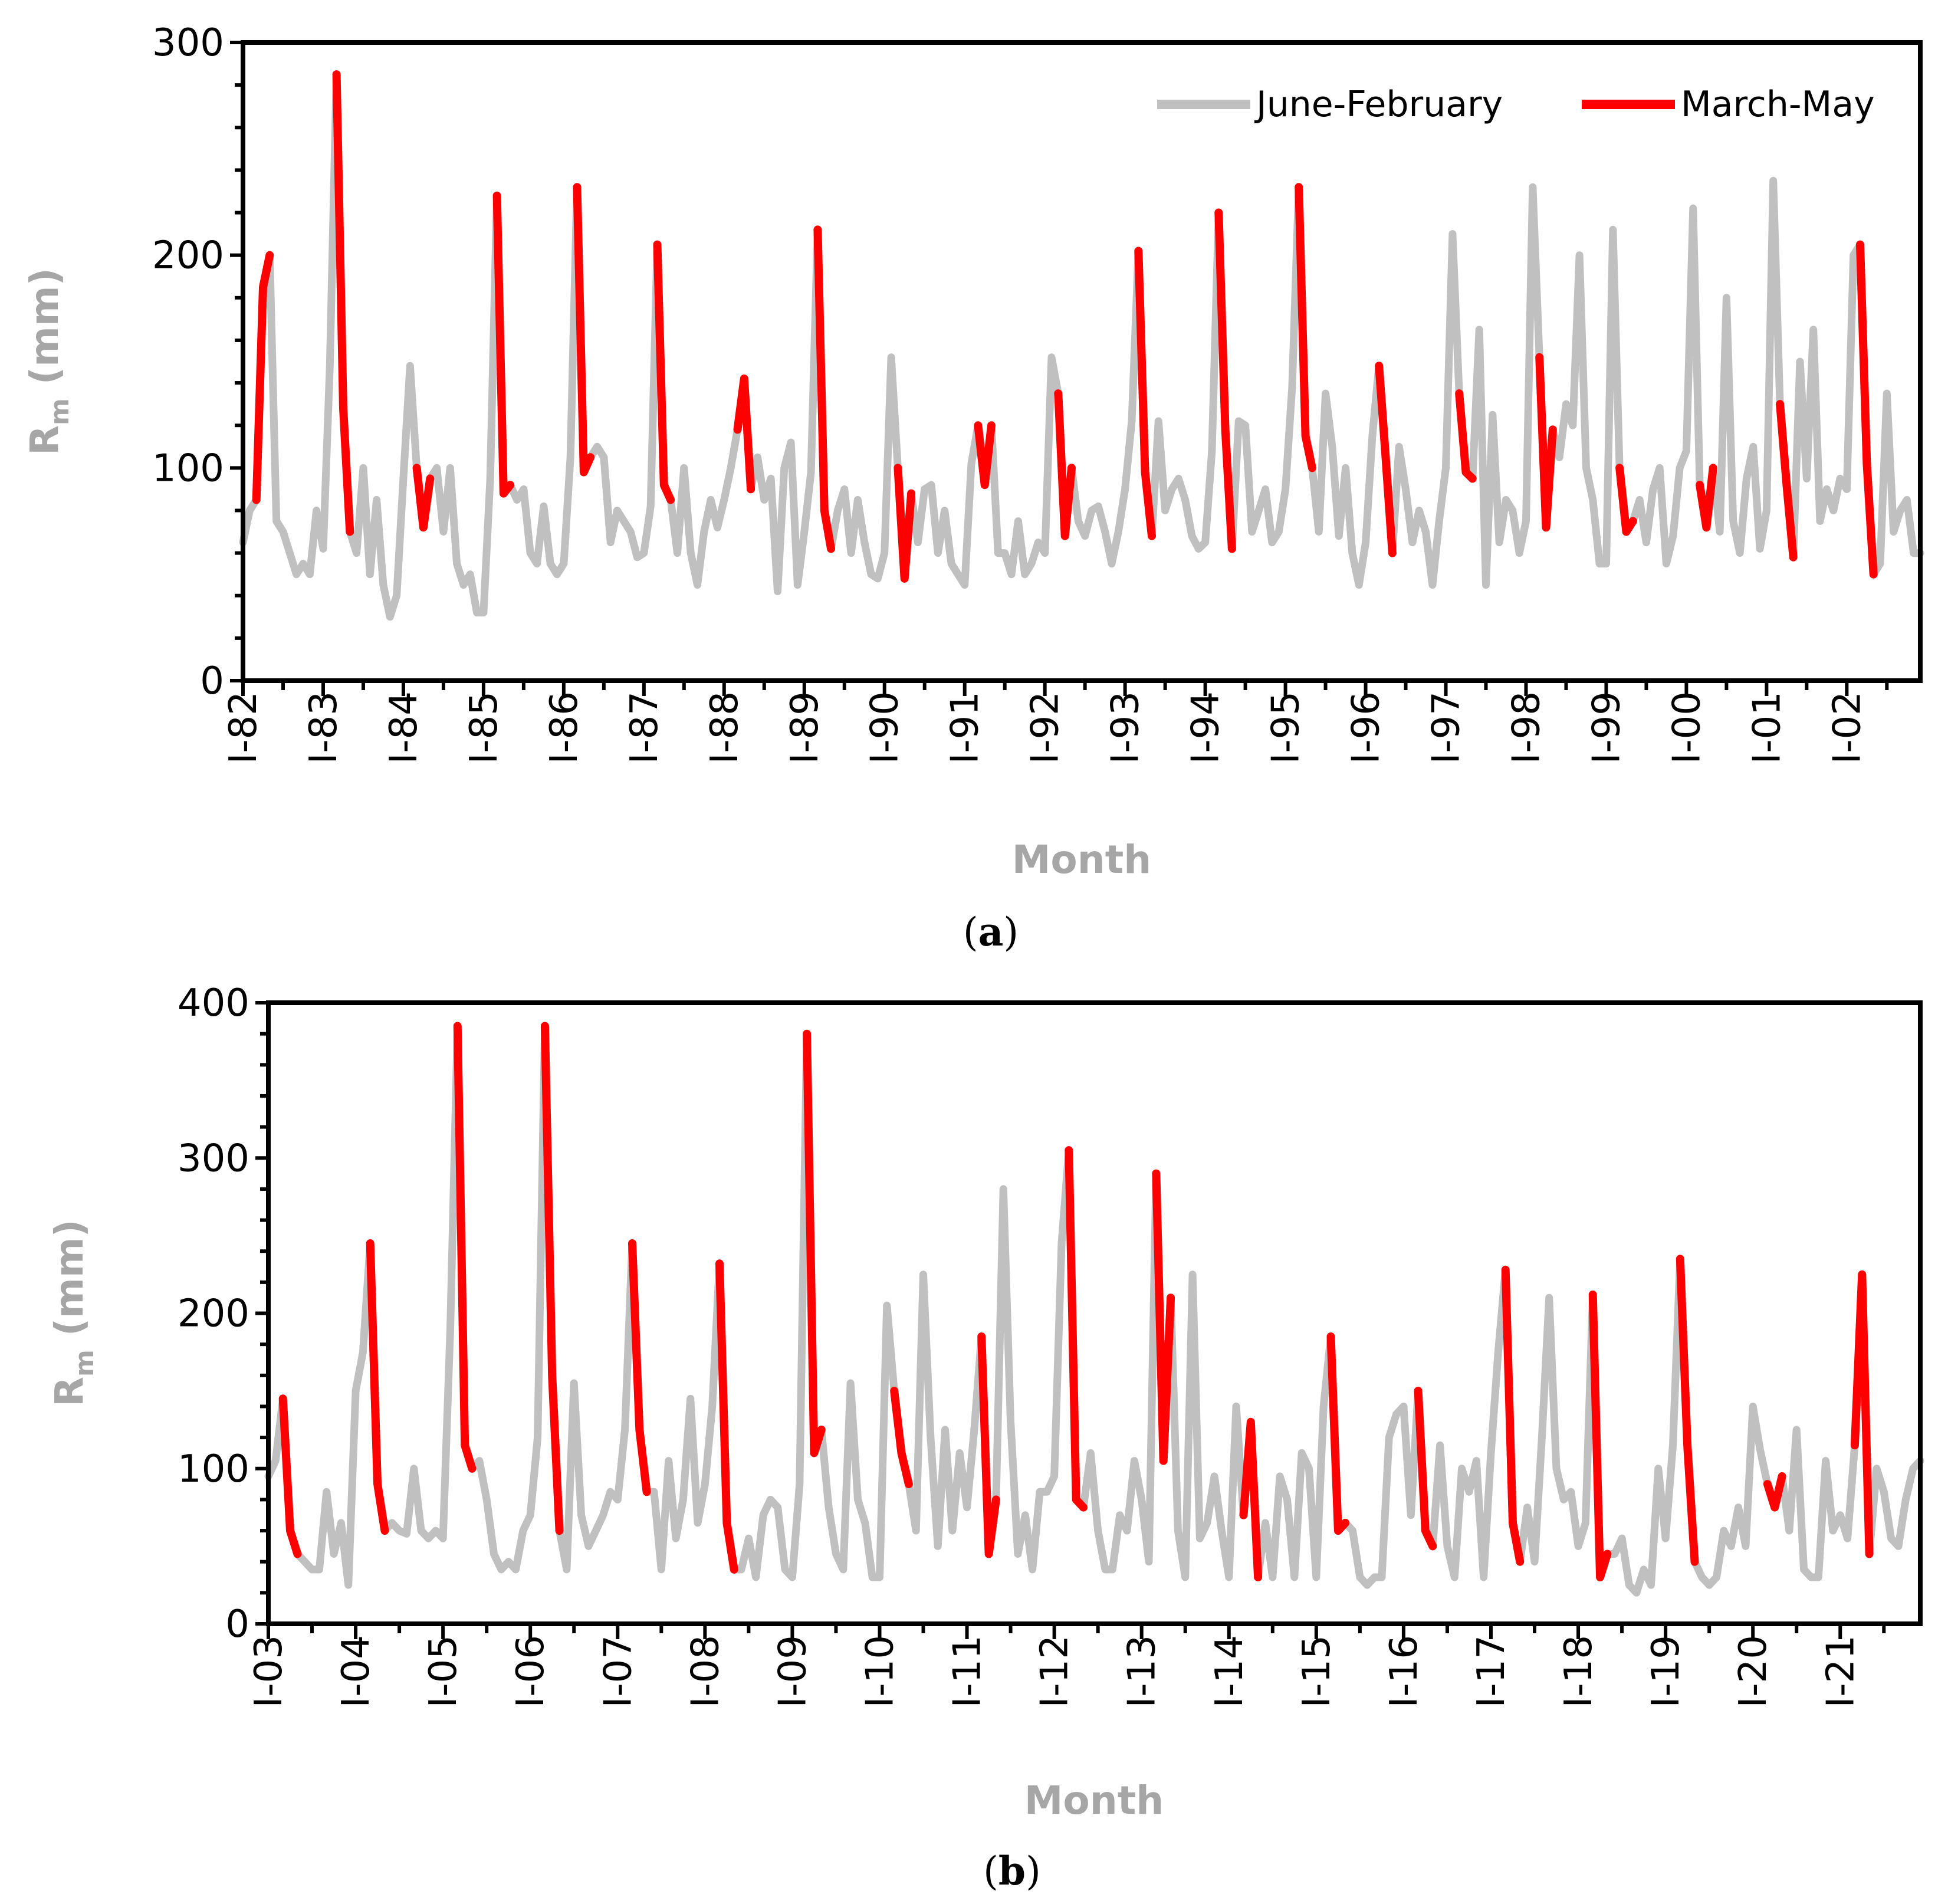 This screenshot has width=1948, height=1904. Describe the element at coordinates (1778, 104) in the screenshot. I see `legend-march-may-label: March-May` at that location.